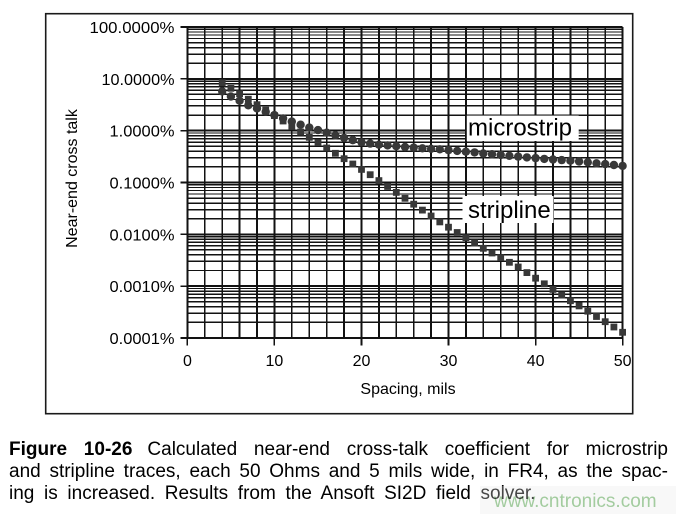 The width and height of the screenshot is (679, 516). I want to click on svg-text: 0.0001%, so click(142, 339).